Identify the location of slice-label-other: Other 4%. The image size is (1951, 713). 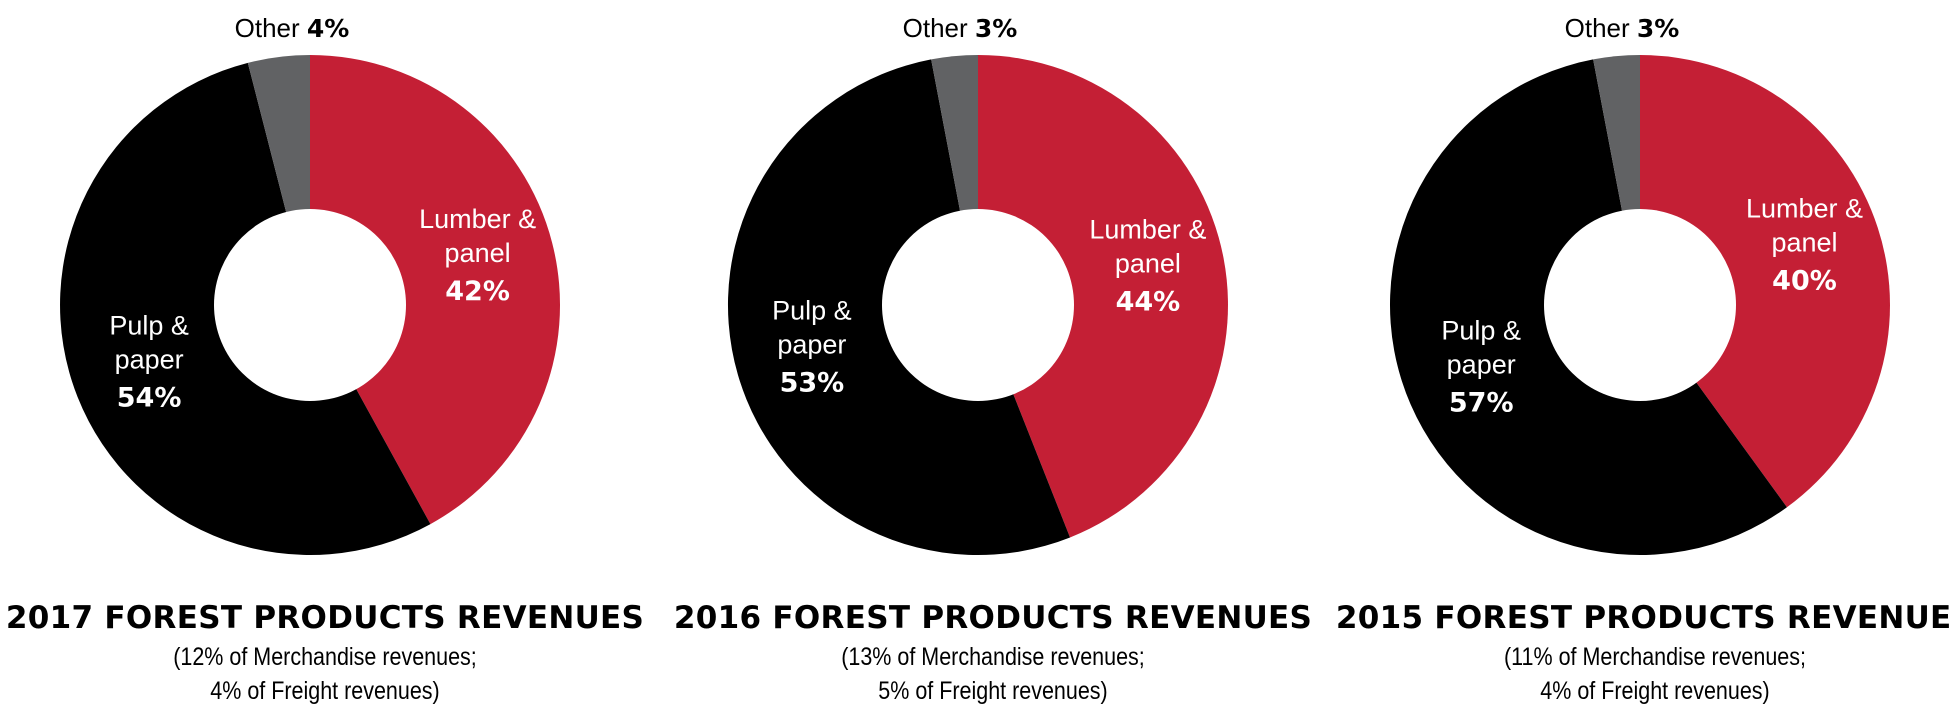
(292, 28).